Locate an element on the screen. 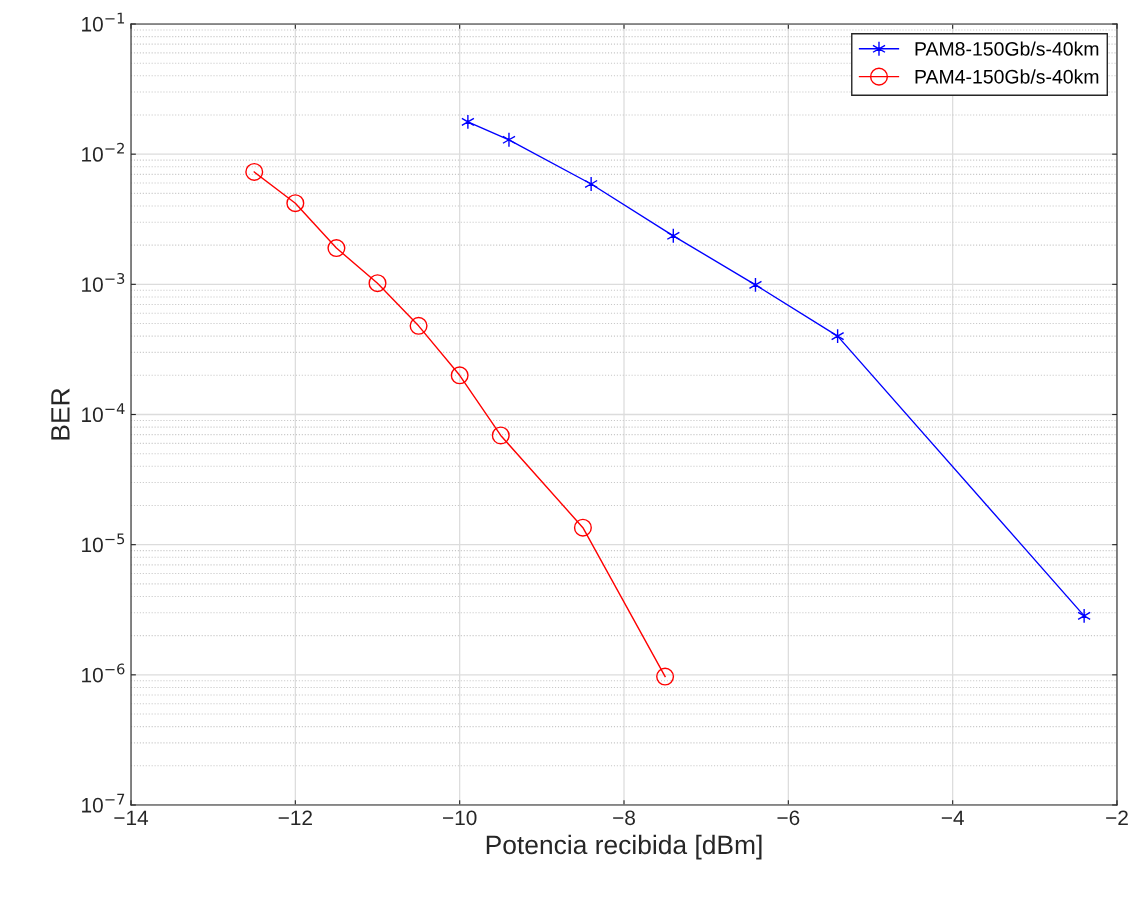  x-tick-label: −2 is located at coordinates (1117, 817).